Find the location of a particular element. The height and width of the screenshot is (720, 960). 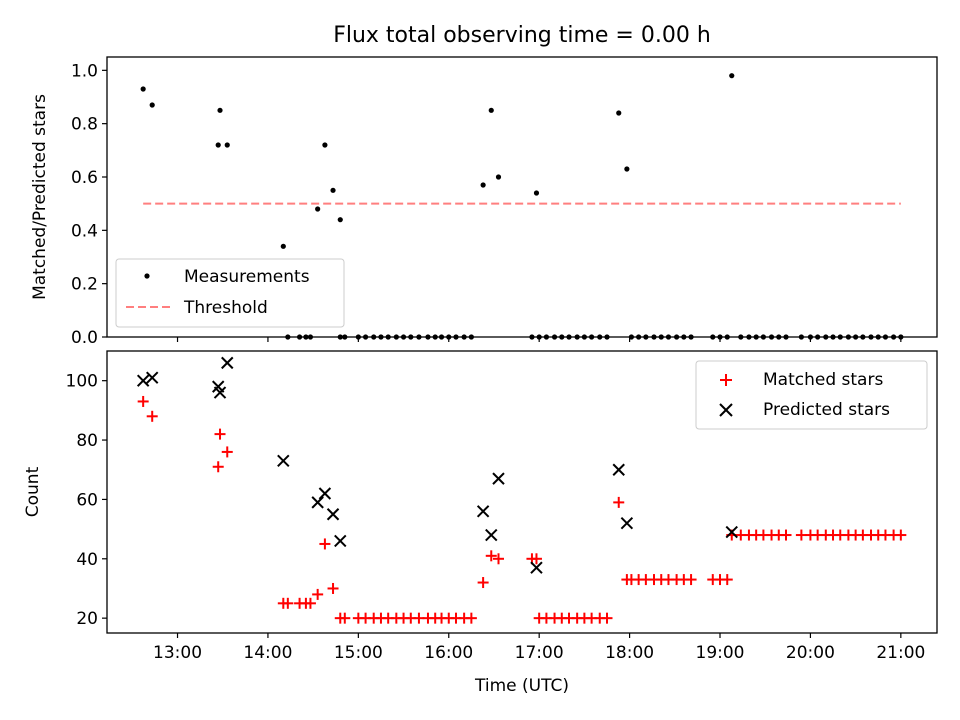

top-axes-ylabel: Matched/Predicted stars is located at coordinates (40, 197).